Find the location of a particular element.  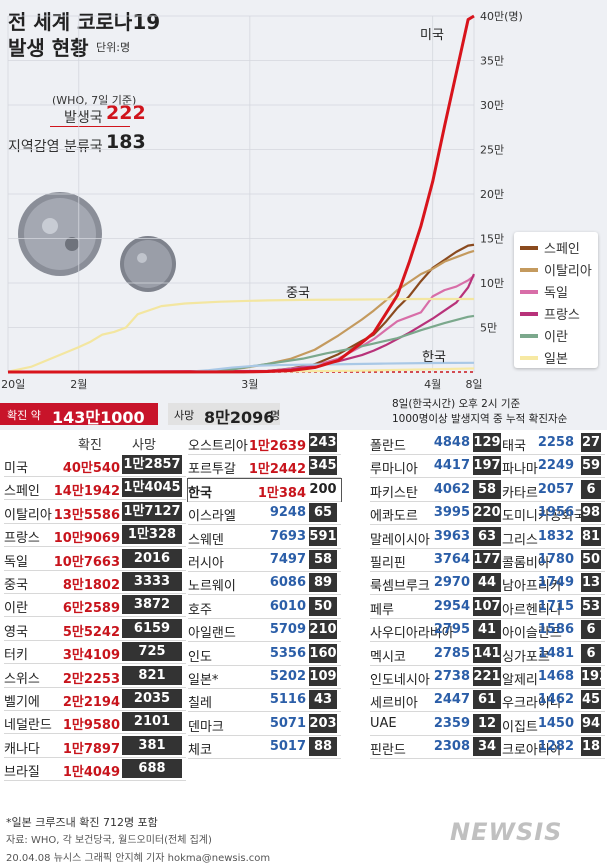

death-value: 27 is located at coordinates (591, 442).